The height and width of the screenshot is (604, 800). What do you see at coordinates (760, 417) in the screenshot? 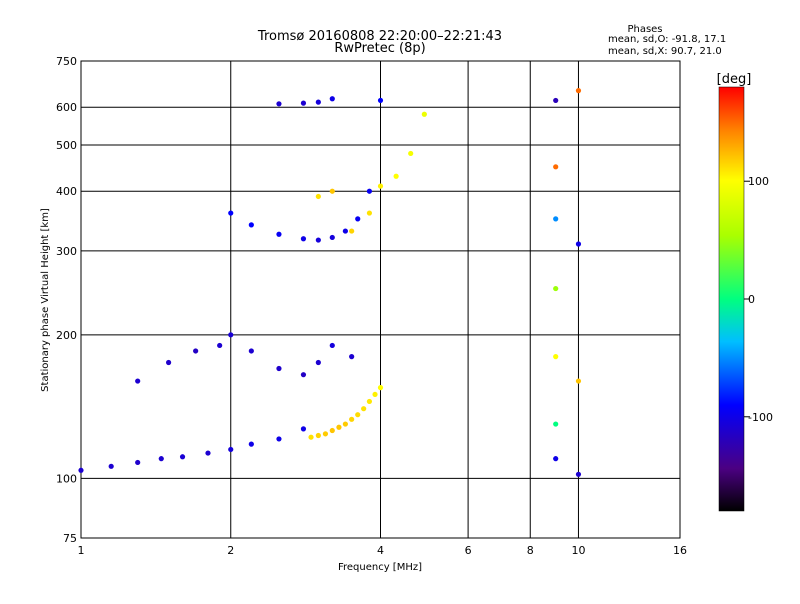
I see `colorbar-tick-label: -100` at bounding box center [760, 417].